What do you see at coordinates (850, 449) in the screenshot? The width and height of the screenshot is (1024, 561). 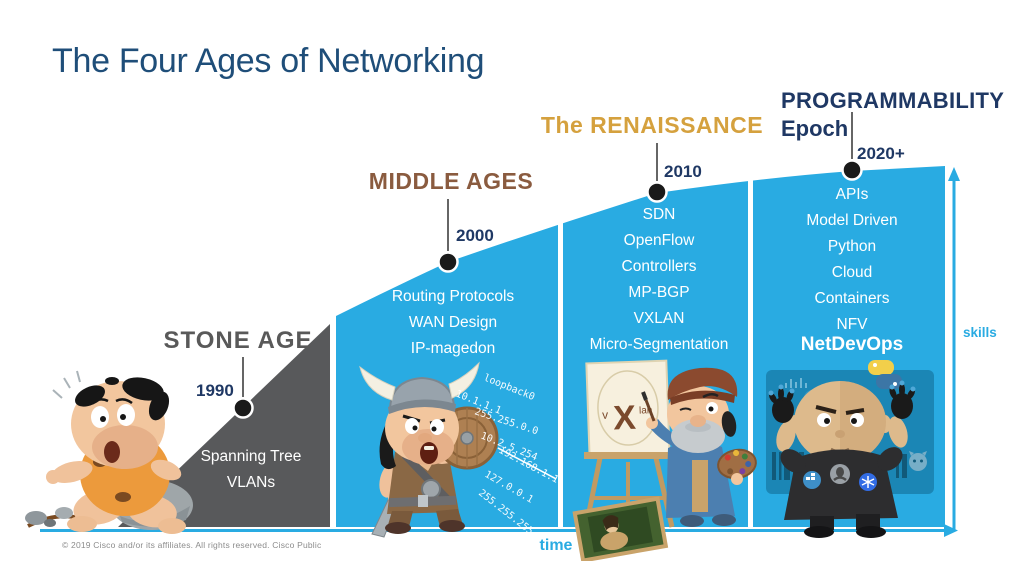 I see `programmer-illustration` at bounding box center [850, 449].